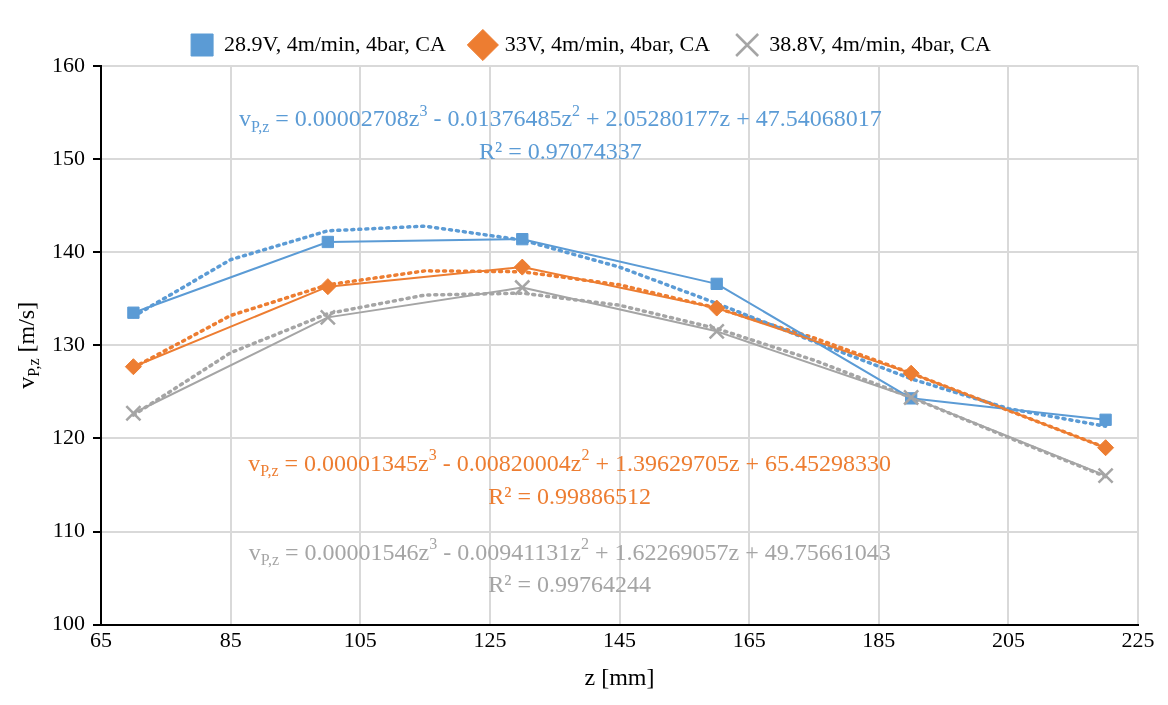  I want to click on legend-label: 33V, 4m/min, 4bar, CA, so click(607, 43).